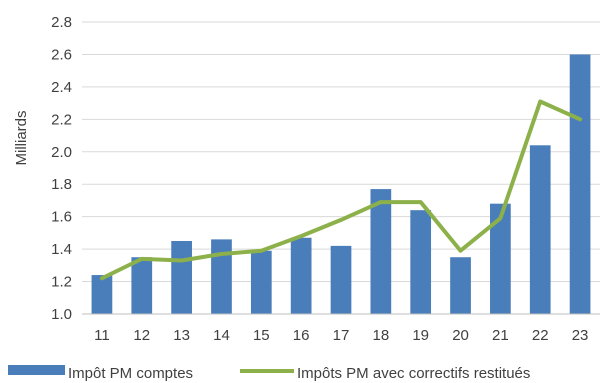 This screenshot has height=383, width=610. What do you see at coordinates (381, 335) in the screenshot?
I see `x-tick-label: 18` at bounding box center [381, 335].